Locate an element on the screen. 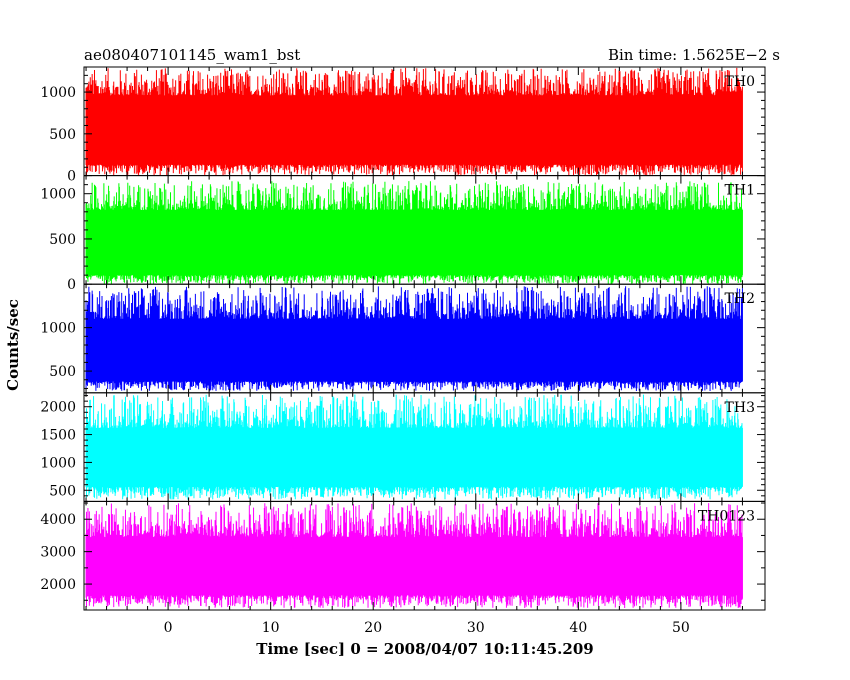  series-th0 is located at coordinates (414, 121).